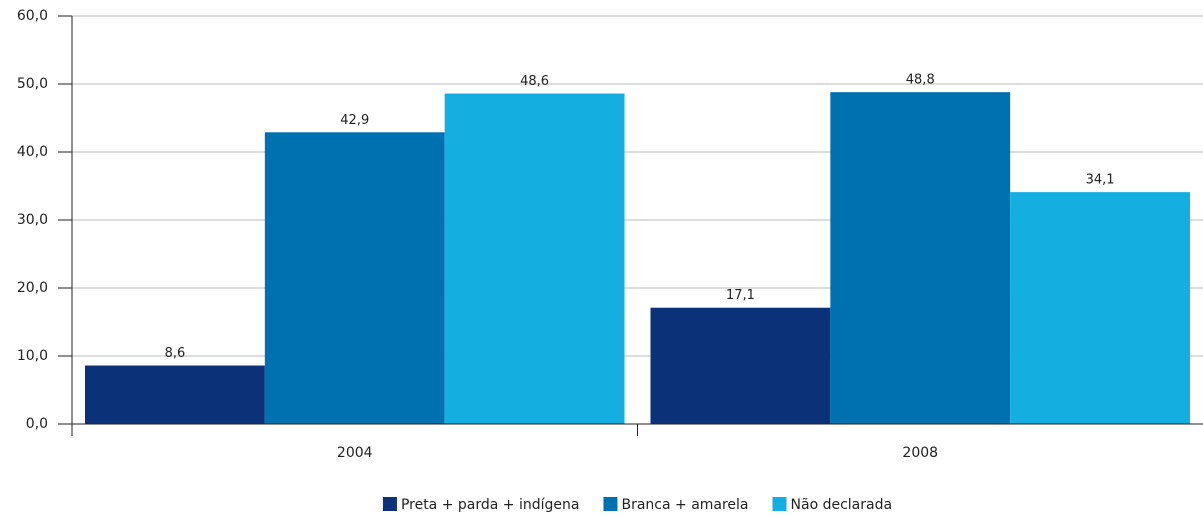 Image resolution: width=1203 pixels, height=517 pixels. I want to click on value-label: 48,8, so click(920, 80).